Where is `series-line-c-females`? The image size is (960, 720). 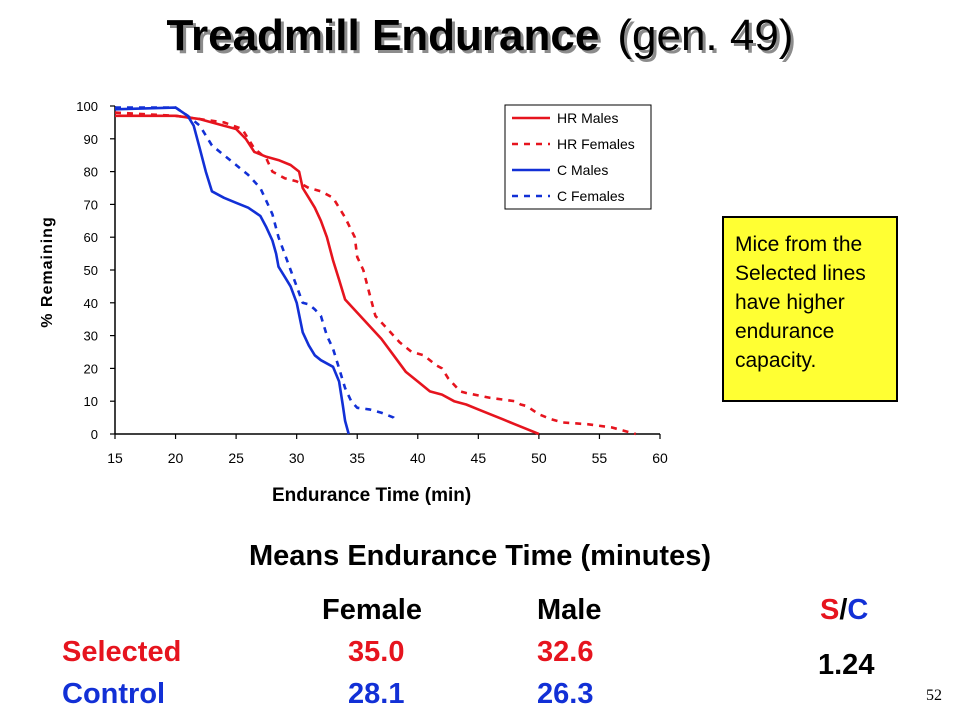
series-line-c-females is located at coordinates (257, 265).